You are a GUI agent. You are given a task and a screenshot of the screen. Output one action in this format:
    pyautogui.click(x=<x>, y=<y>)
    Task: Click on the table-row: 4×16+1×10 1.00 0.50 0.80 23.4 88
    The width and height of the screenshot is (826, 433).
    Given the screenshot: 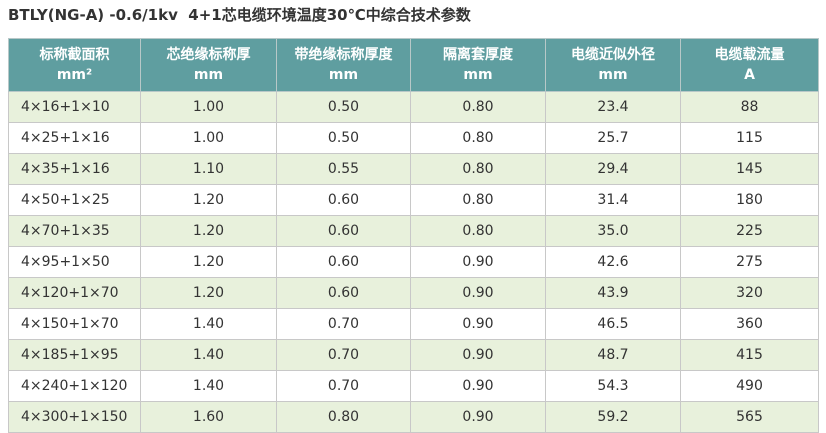 What is the action you would take?
    pyautogui.click(x=413, y=107)
    